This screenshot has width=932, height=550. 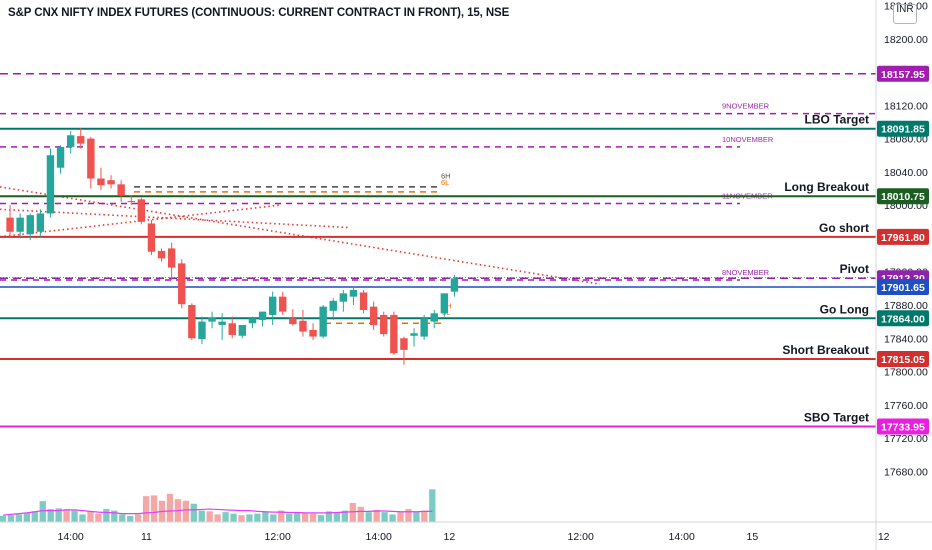 I want to click on price-tag-value: 18010.75, so click(x=903, y=197).